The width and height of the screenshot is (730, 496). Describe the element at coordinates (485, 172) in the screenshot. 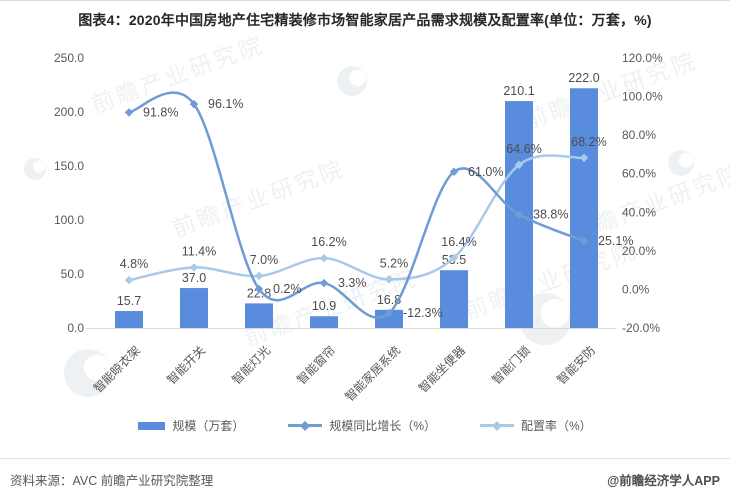

I see `growth-line-value-label: 61.0%` at that location.